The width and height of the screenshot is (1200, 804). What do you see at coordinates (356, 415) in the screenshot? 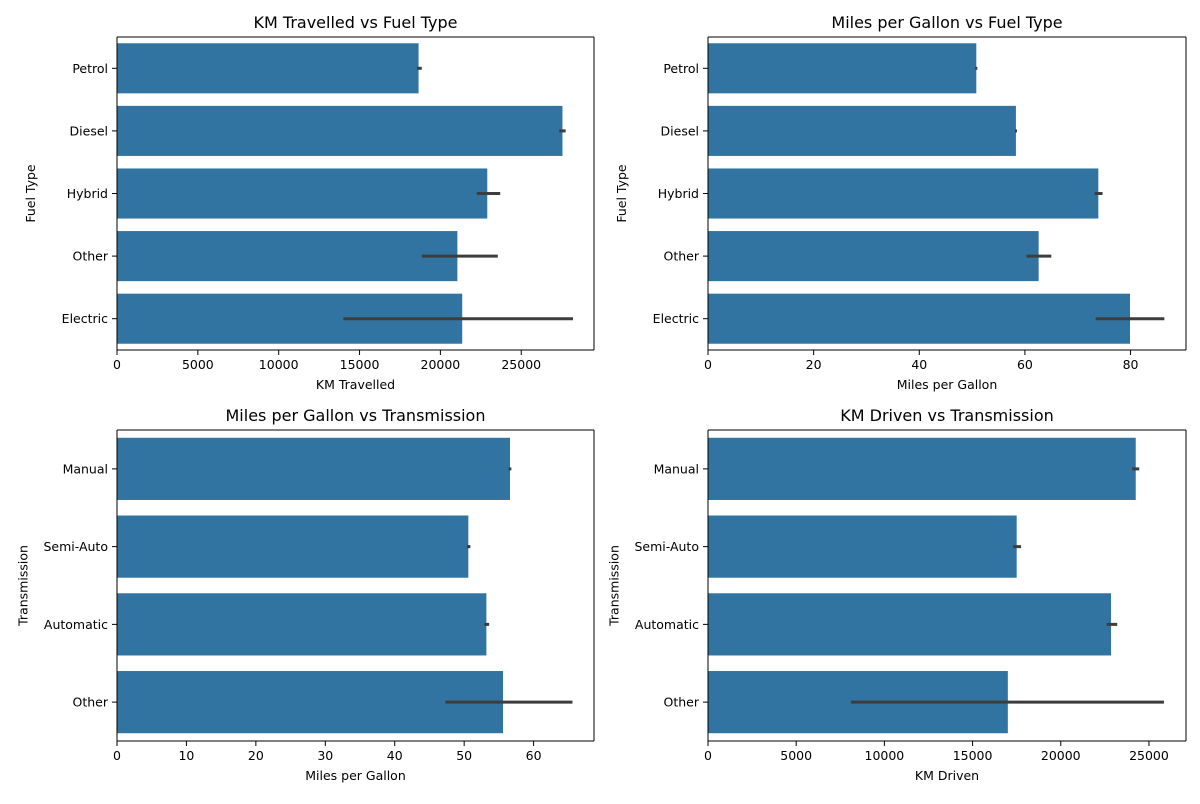
I see `chart-title: Miles per Gallon vs Transmission` at bounding box center [356, 415].